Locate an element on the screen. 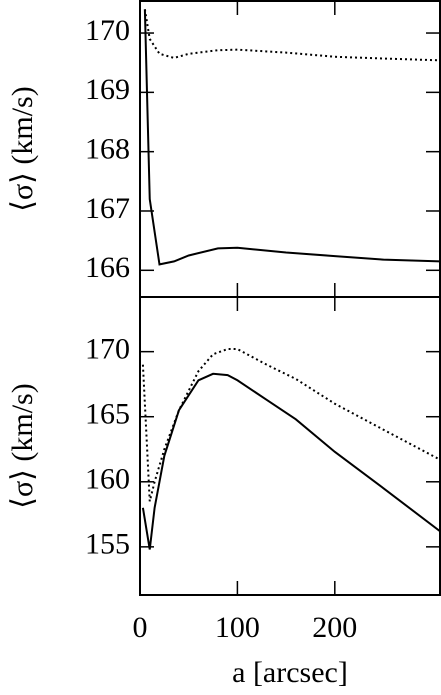  y-tick-label: 165 is located at coordinates (107, 414).